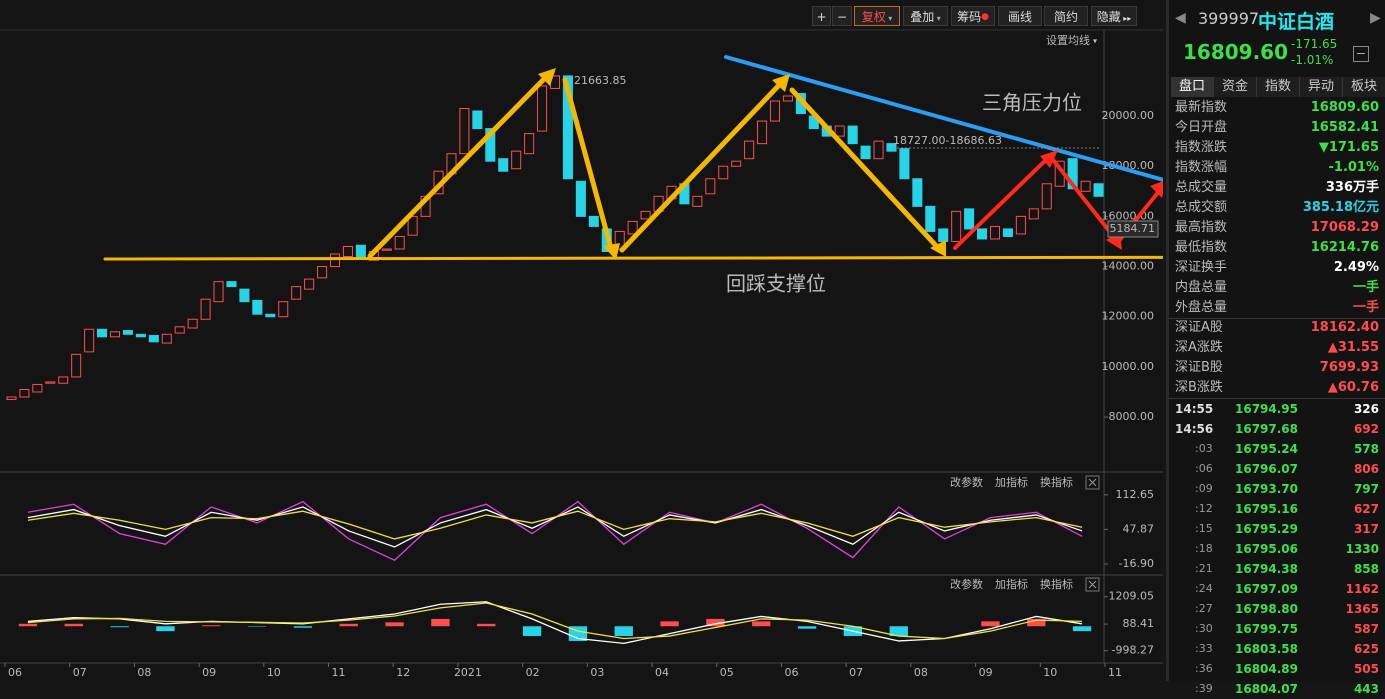  Describe the element at coordinates (1020, 16) in the screenshot. I see `toolbar-button: 画线` at that location.